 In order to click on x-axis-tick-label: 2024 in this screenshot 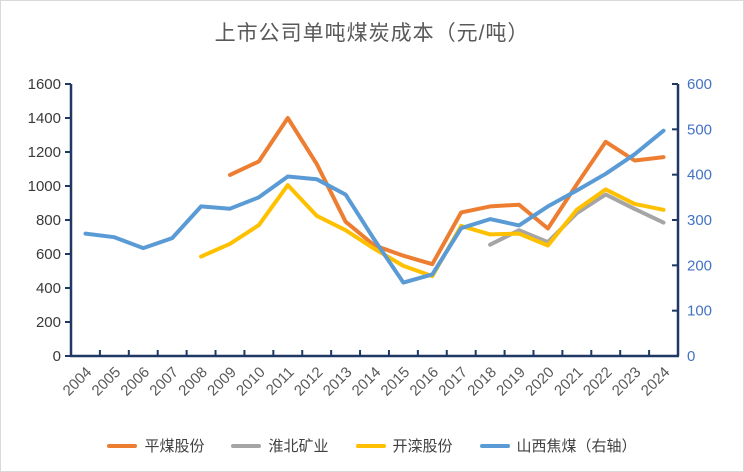, I will do `click(656, 382)`.